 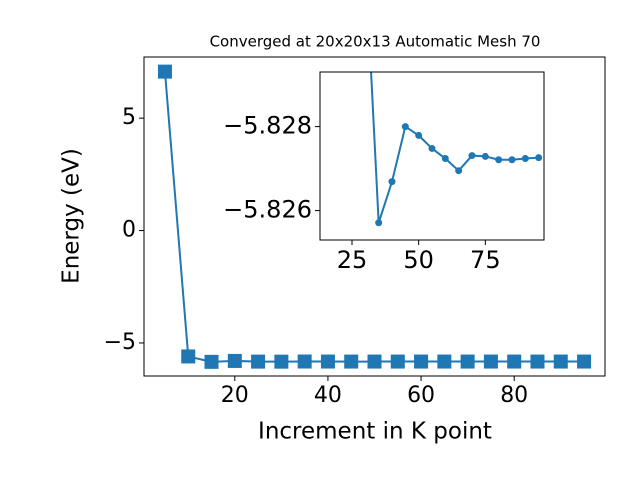 What do you see at coordinates (456, 149) in the screenshot?
I see `plot-area` at bounding box center [456, 149].